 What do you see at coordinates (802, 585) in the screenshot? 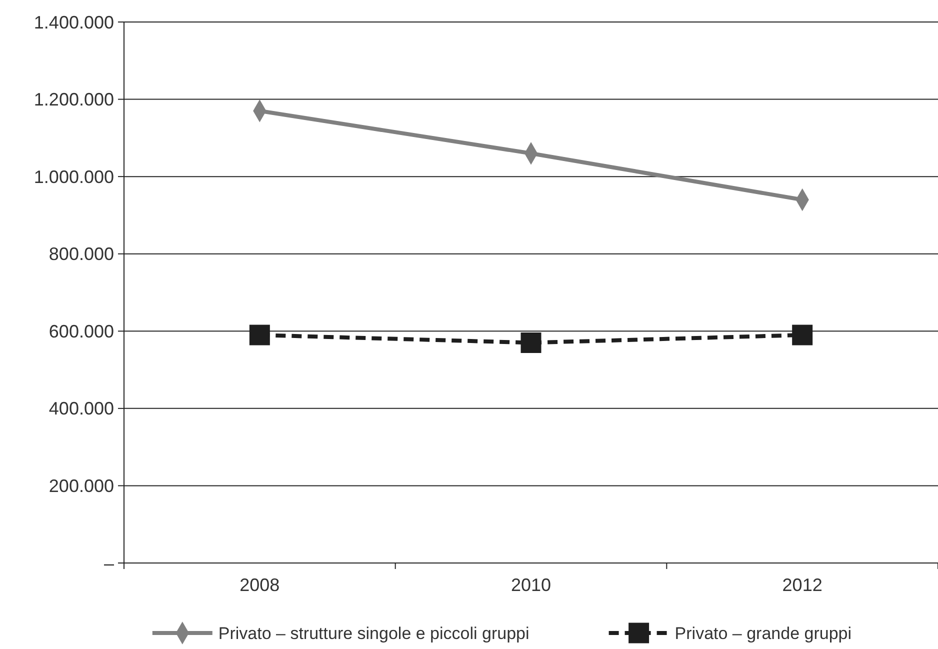
I see `x-tick-label: 2012` at bounding box center [802, 585].